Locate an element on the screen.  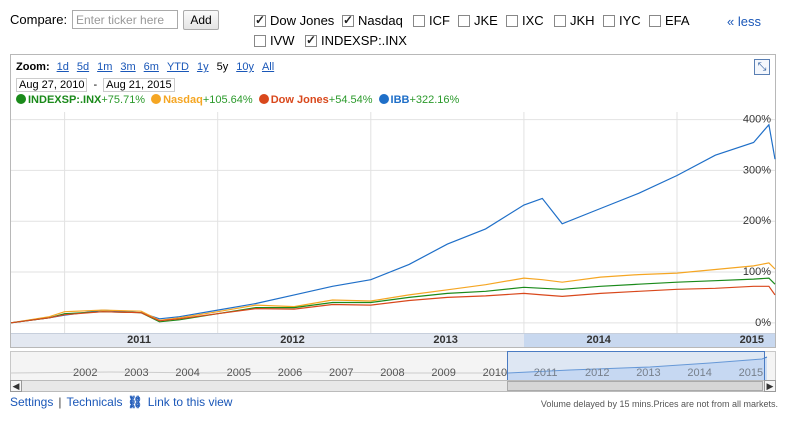
add-button: Add is located at coordinates (201, 20).